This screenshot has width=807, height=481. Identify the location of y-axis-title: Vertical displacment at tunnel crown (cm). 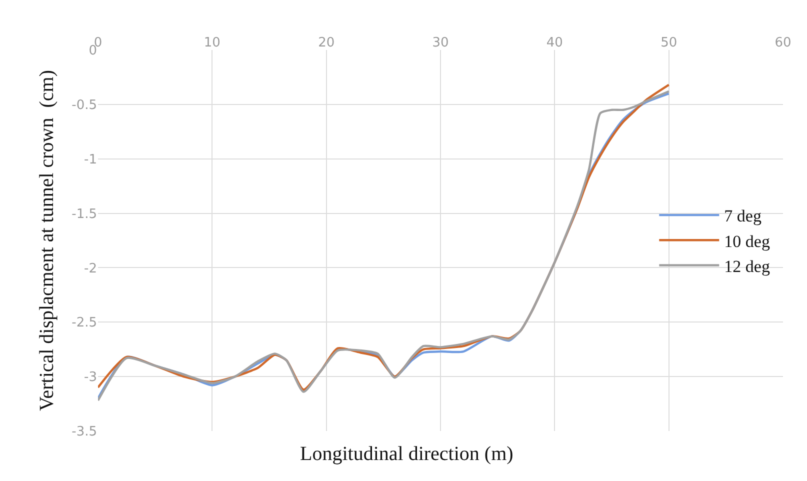
(47, 240).